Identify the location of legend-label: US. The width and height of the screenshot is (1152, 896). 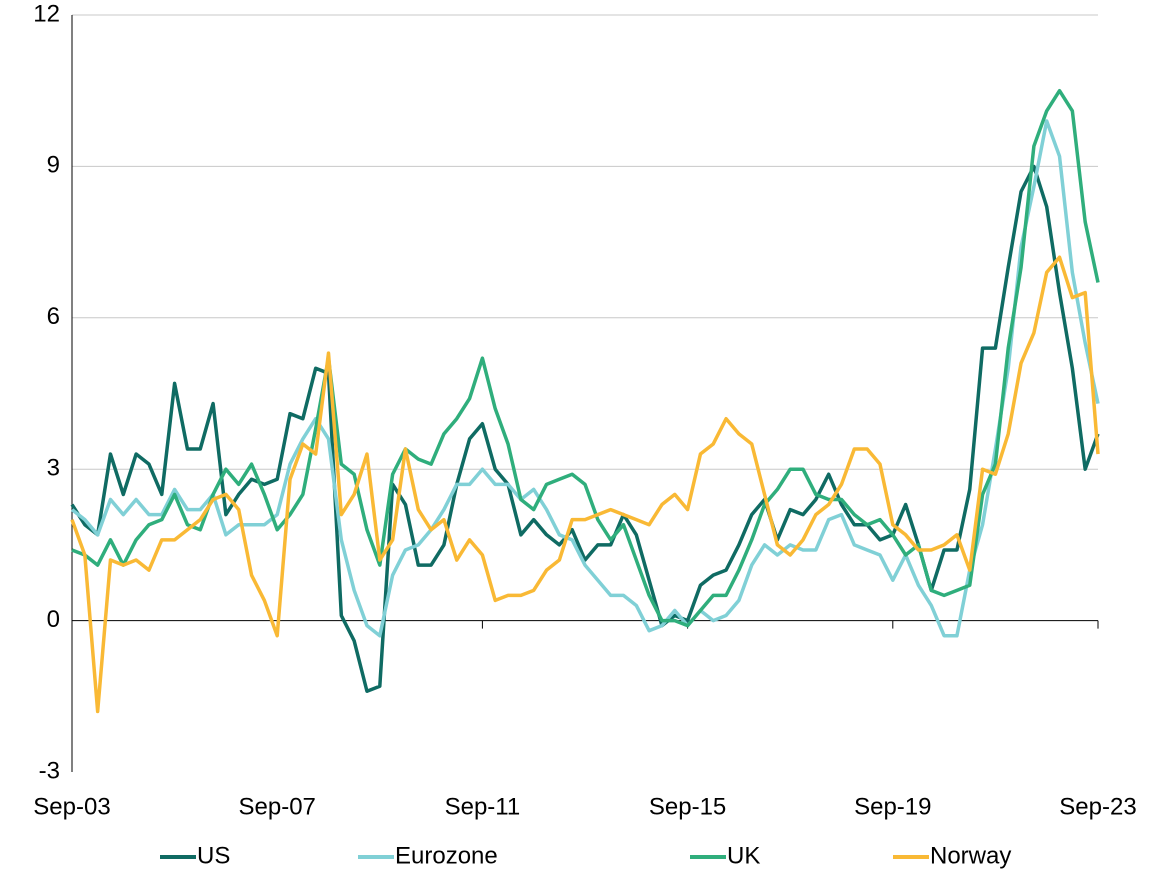
(213, 855).